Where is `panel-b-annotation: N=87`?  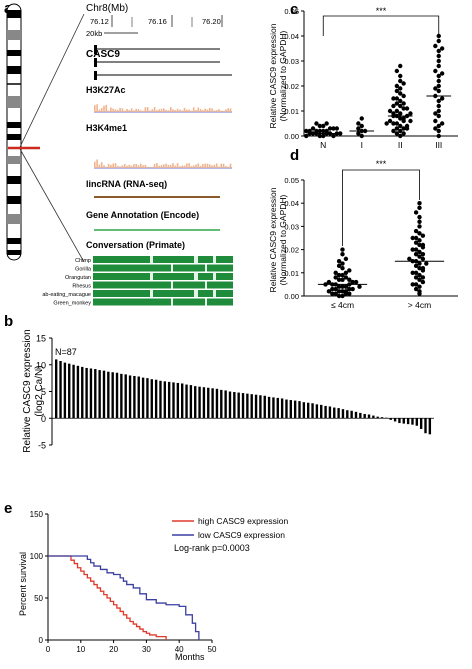 panel-b-annotation: N=87 is located at coordinates (66, 352).